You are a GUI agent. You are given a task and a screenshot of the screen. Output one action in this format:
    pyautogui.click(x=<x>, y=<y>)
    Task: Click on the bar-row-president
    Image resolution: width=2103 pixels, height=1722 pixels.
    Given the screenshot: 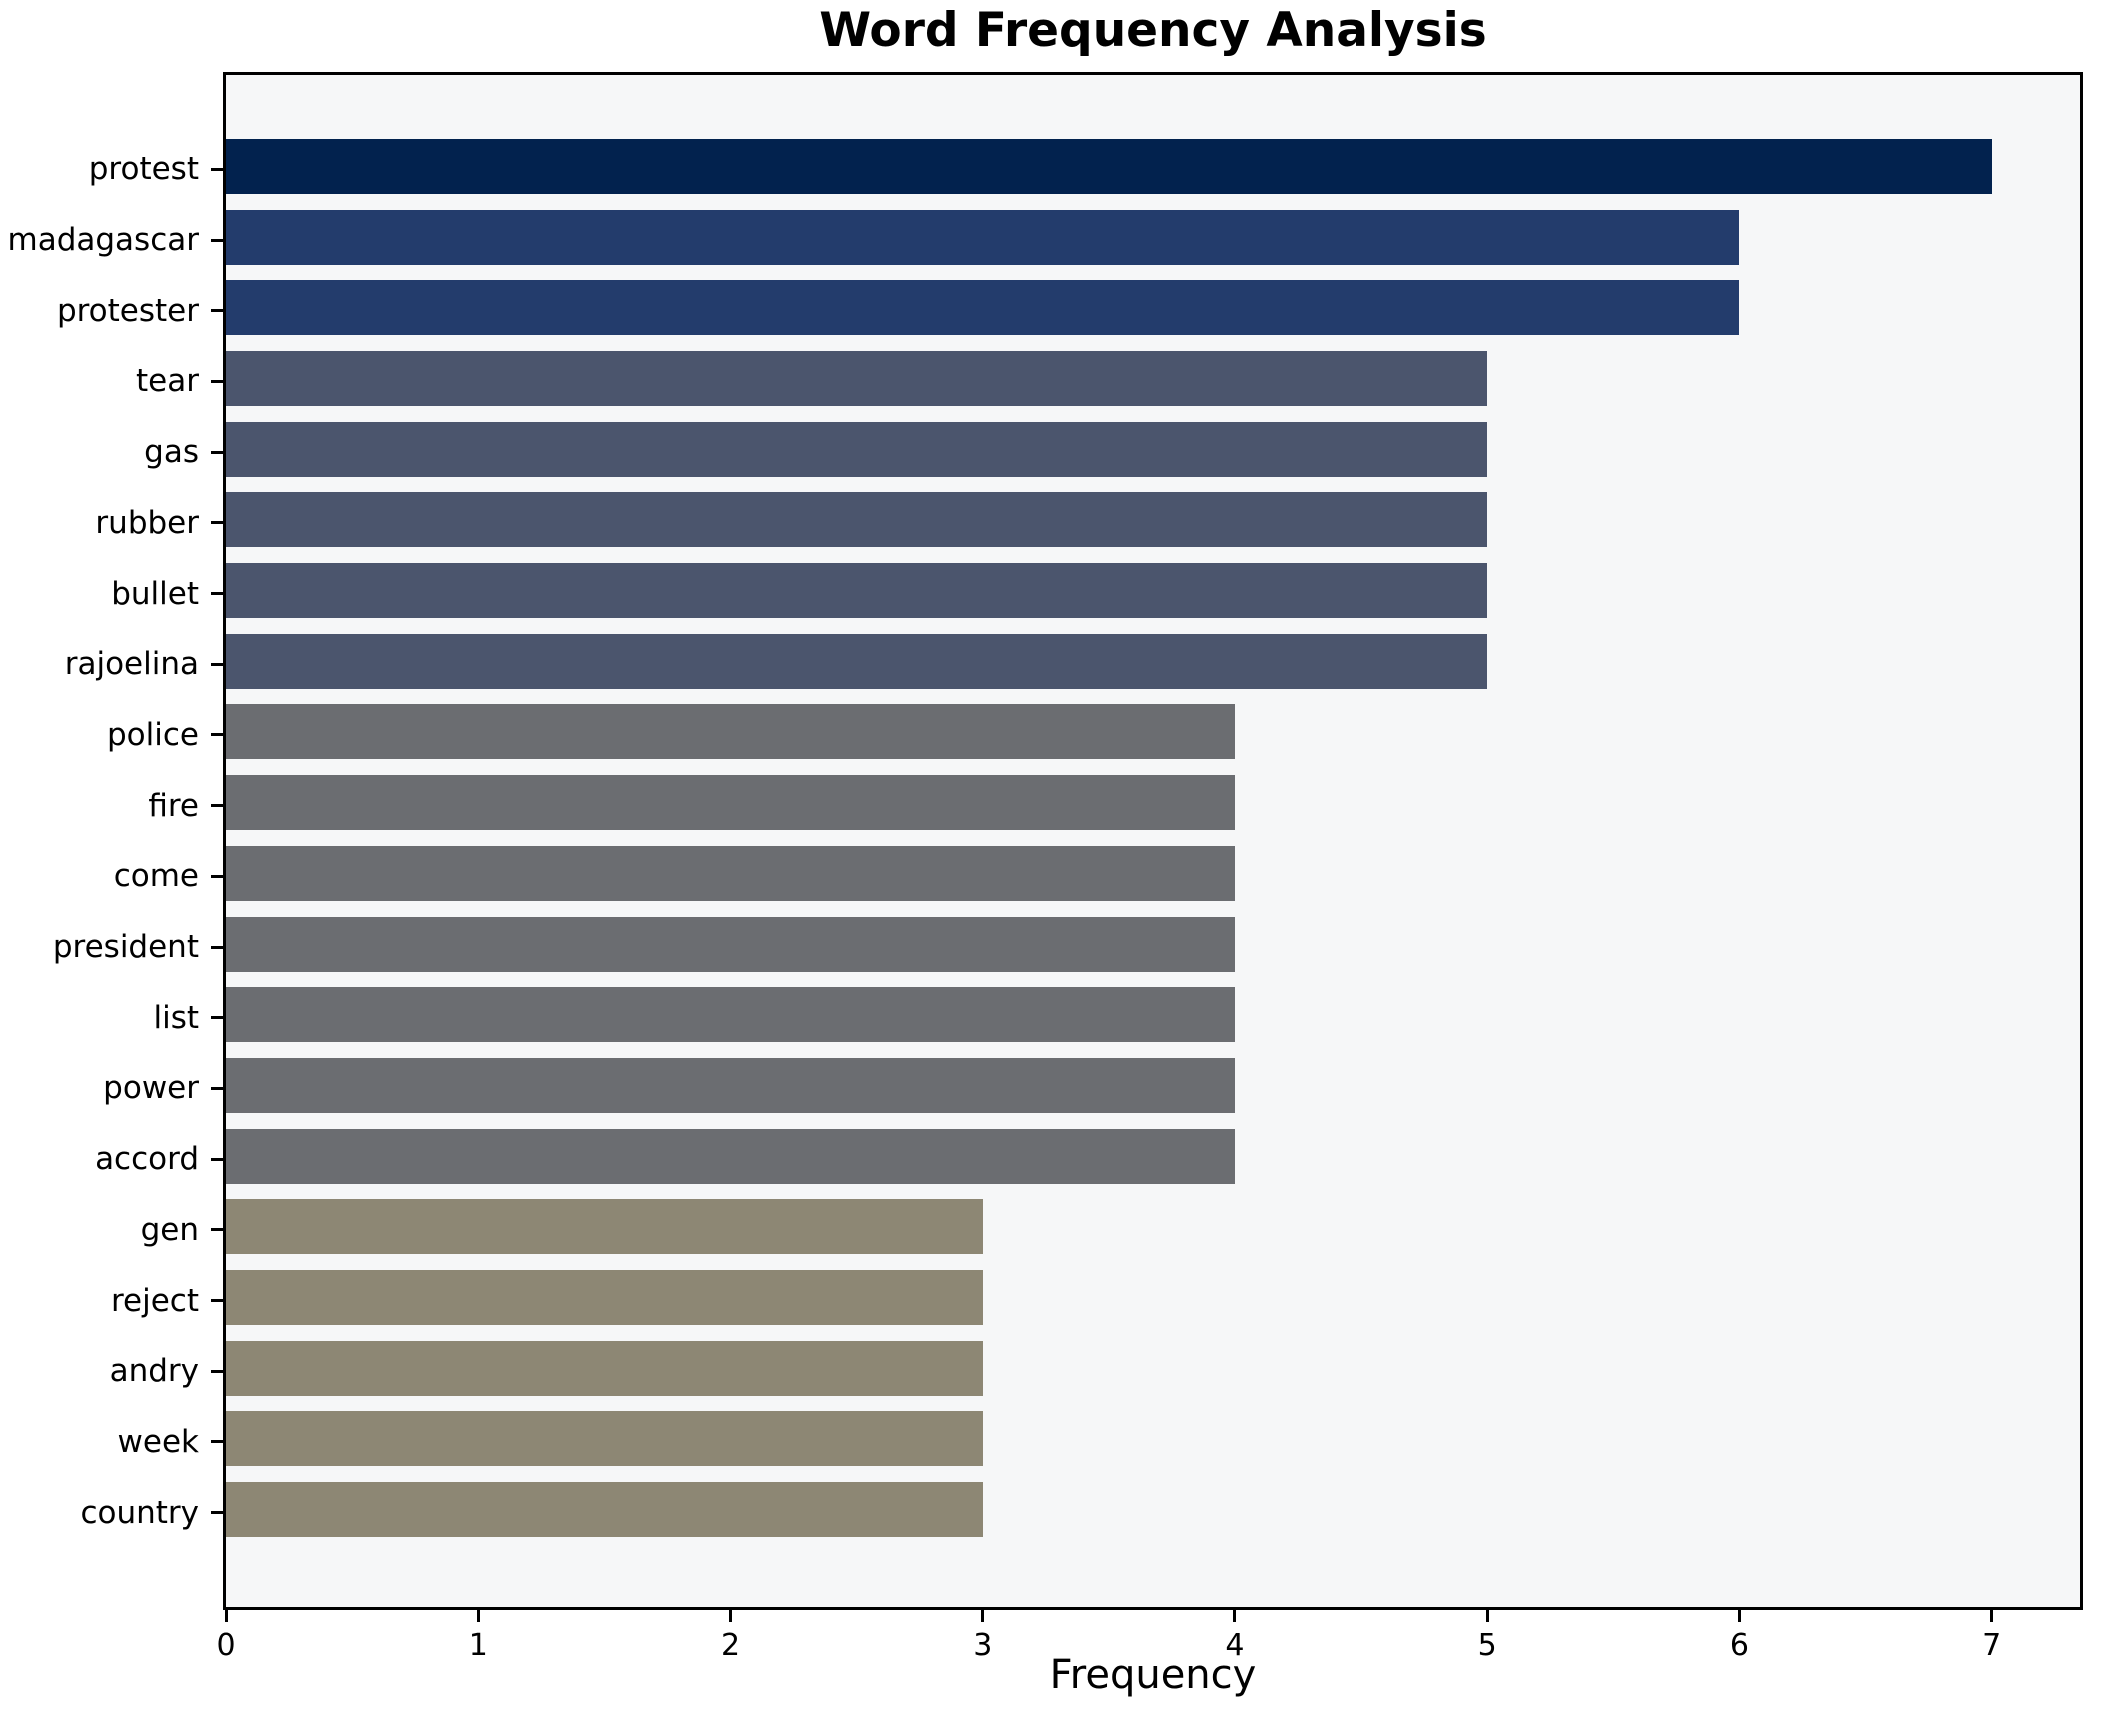 What is the action you would take?
    pyautogui.click(x=1153, y=944)
    